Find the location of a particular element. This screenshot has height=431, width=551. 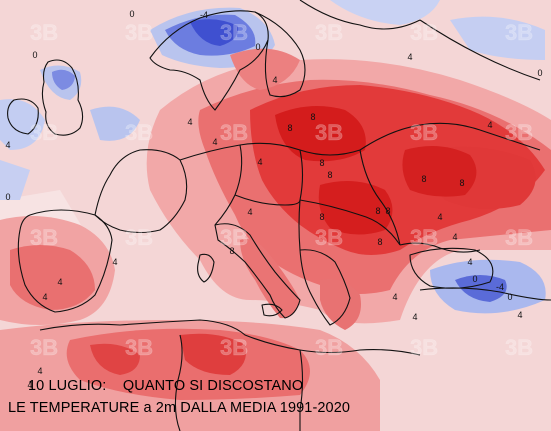

cold-anomaly-russia-north is located at coordinates (497, 38).